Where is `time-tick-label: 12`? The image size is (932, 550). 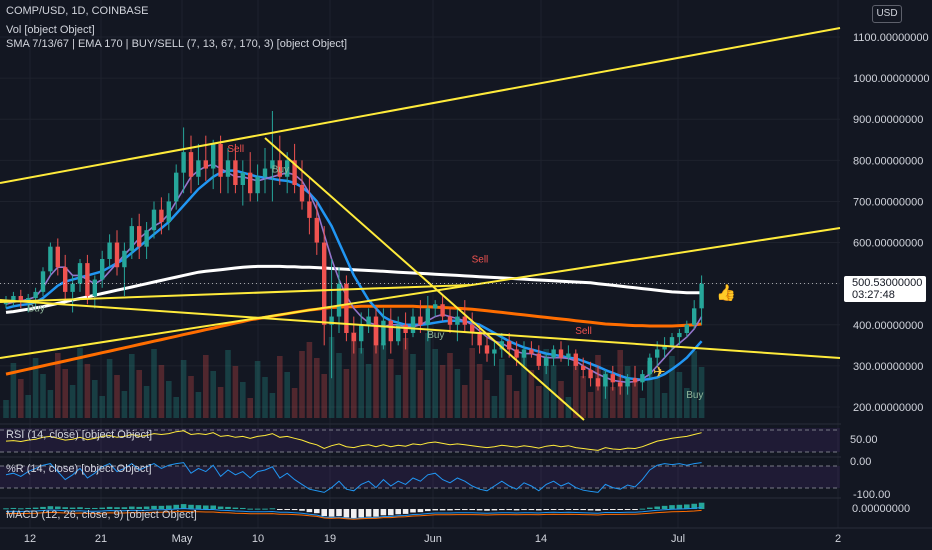 time-tick-label: 12 is located at coordinates (30, 539).